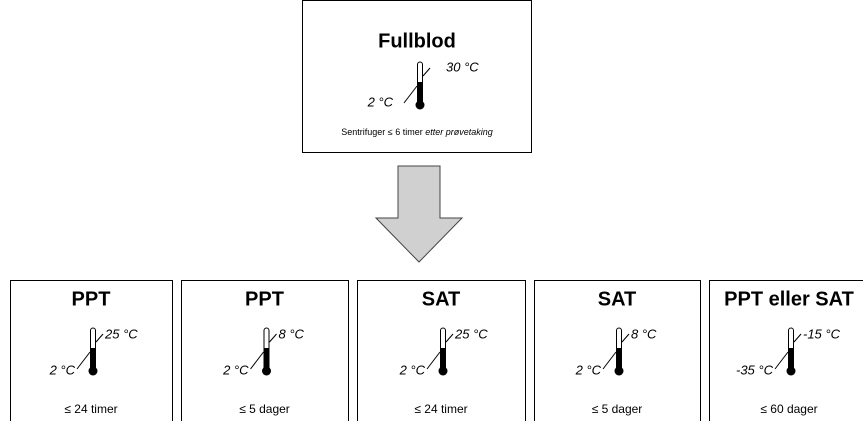 The width and height of the screenshot is (863, 421). What do you see at coordinates (788, 409) in the screenshot?
I see `duration: ≤ 60 dager` at bounding box center [788, 409].